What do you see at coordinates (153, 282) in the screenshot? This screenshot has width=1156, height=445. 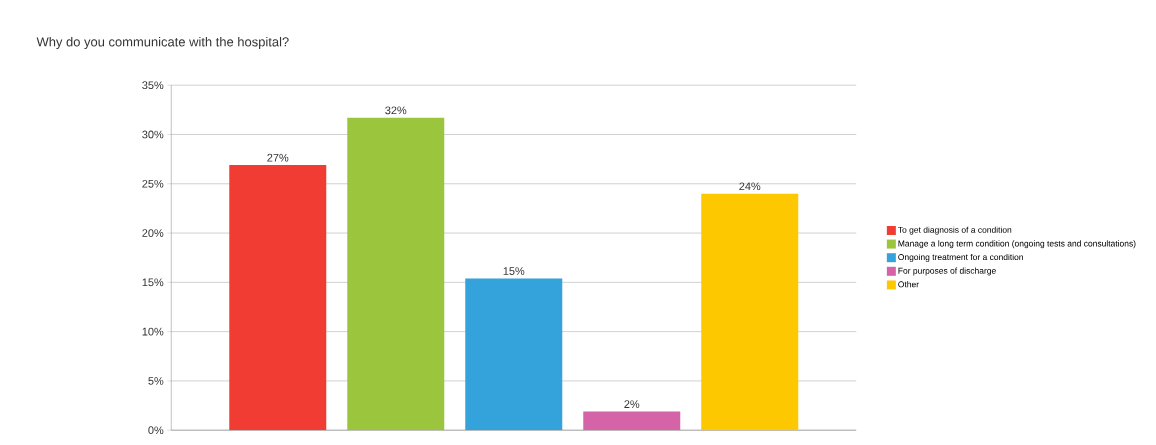 I see `y-tick-label: 15%` at bounding box center [153, 282].